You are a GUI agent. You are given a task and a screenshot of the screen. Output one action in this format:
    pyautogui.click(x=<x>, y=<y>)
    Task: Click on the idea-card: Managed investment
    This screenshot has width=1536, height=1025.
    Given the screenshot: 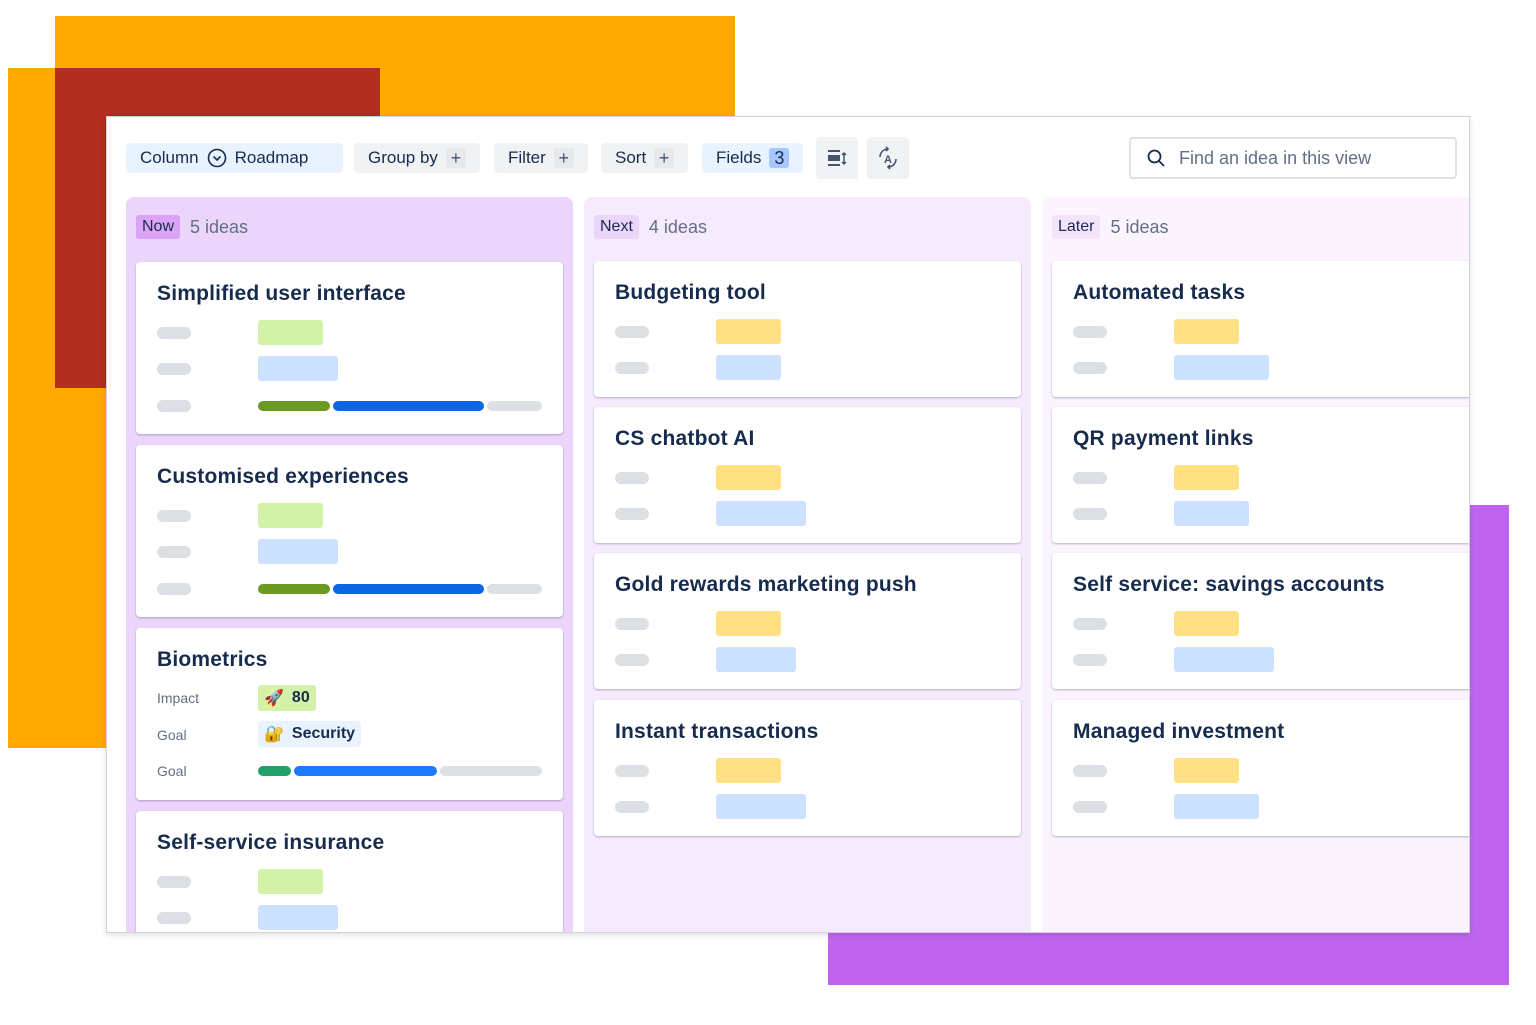 What is the action you would take?
    pyautogui.click(x=1260, y=768)
    